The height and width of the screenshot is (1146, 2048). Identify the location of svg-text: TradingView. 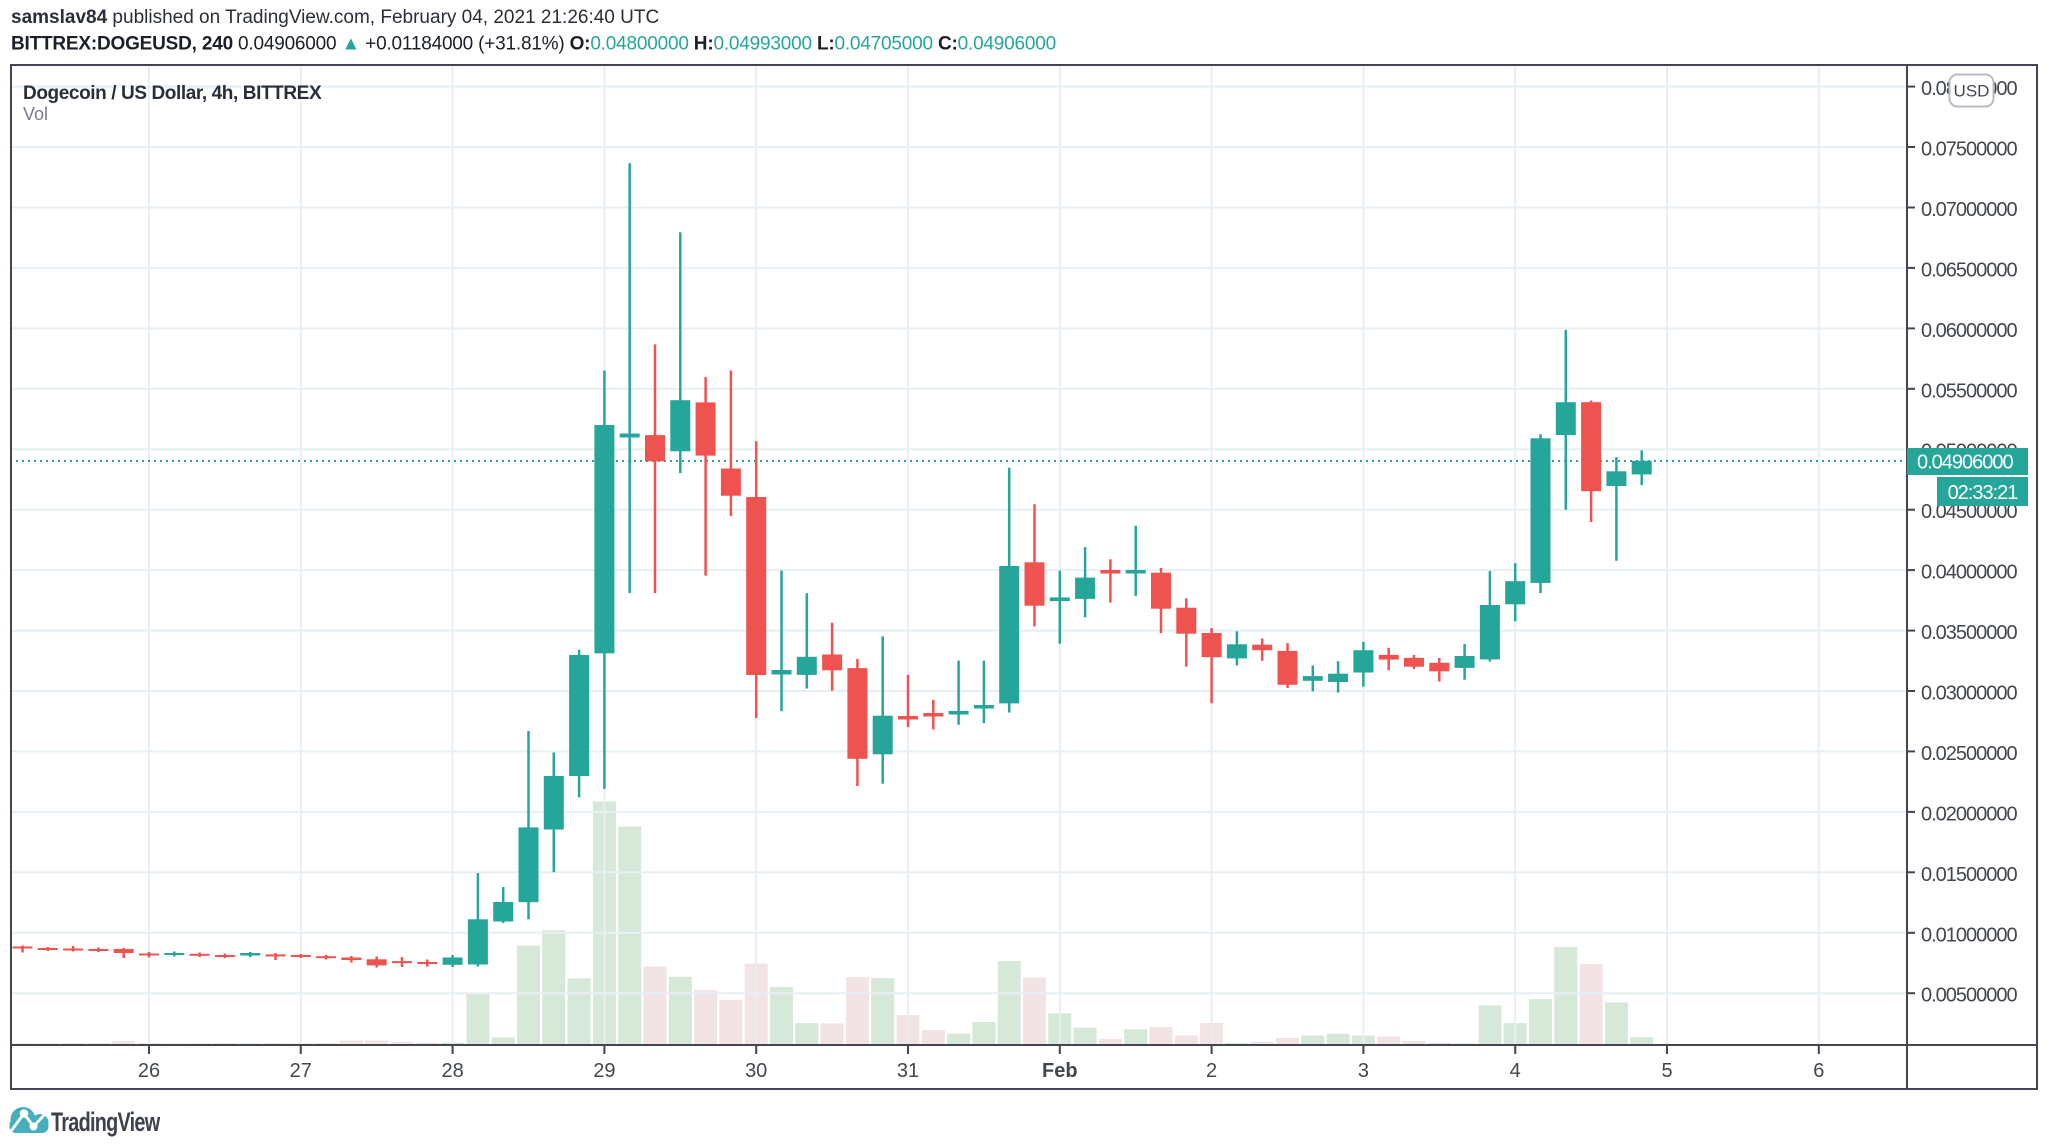
(106, 1123).